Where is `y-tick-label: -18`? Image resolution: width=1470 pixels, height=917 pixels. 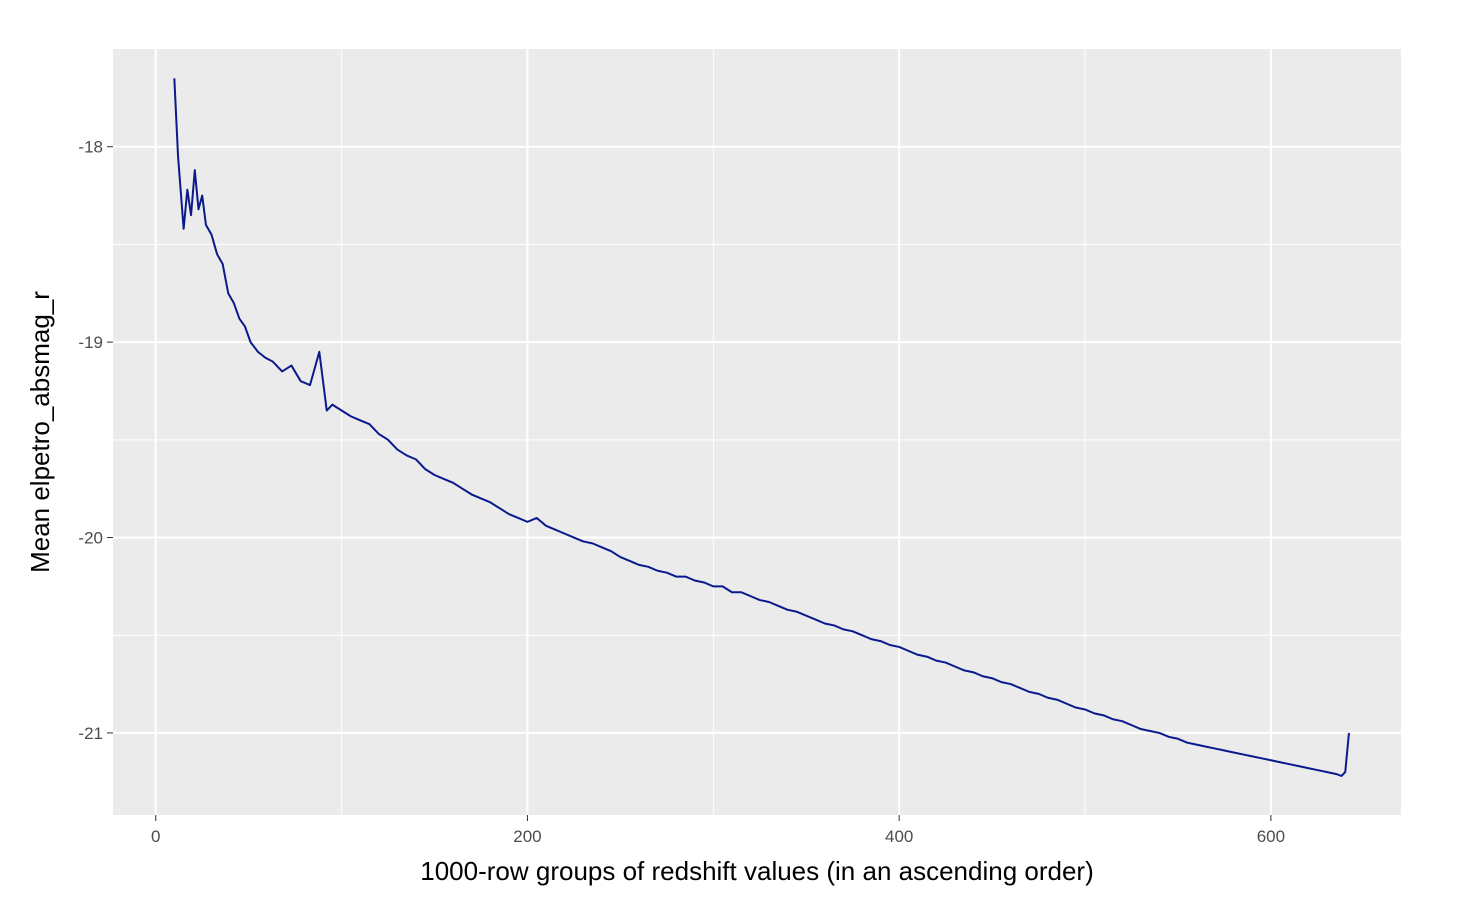 y-tick-label: -18 is located at coordinates (90, 147).